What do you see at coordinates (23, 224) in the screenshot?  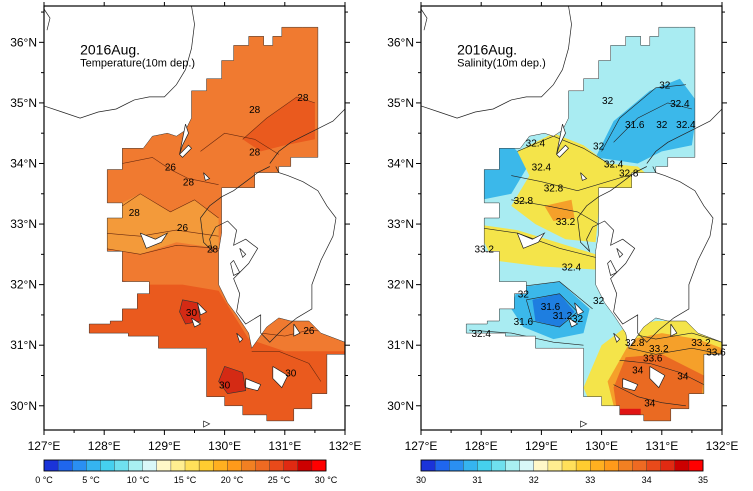 I see `temperature-lat-tick-label: 33°N` at bounding box center [23, 224].